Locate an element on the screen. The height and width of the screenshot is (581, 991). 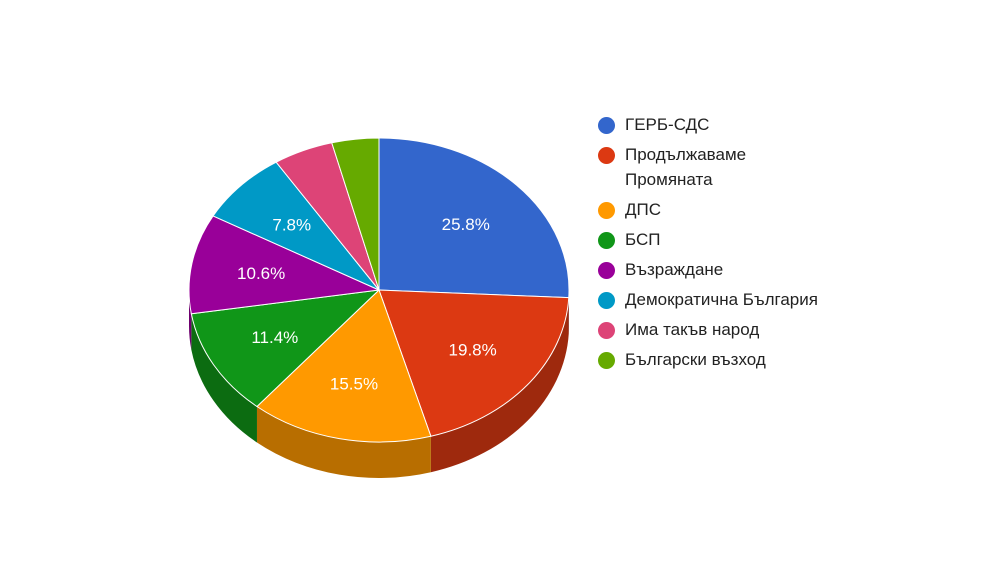
legend-item: Демократична България is located at coordinates (718, 301).